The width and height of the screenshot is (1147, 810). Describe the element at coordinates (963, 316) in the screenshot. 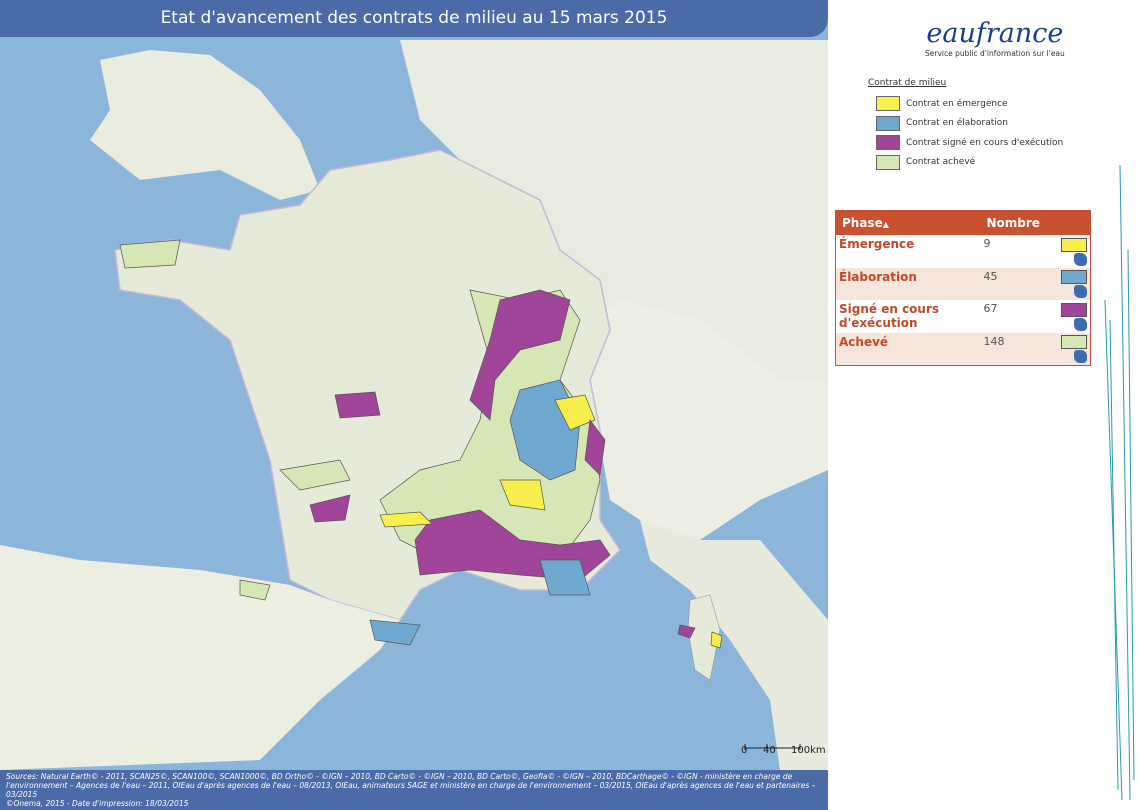

I see `table-row: Signé en cours d'exécution 67` at that location.